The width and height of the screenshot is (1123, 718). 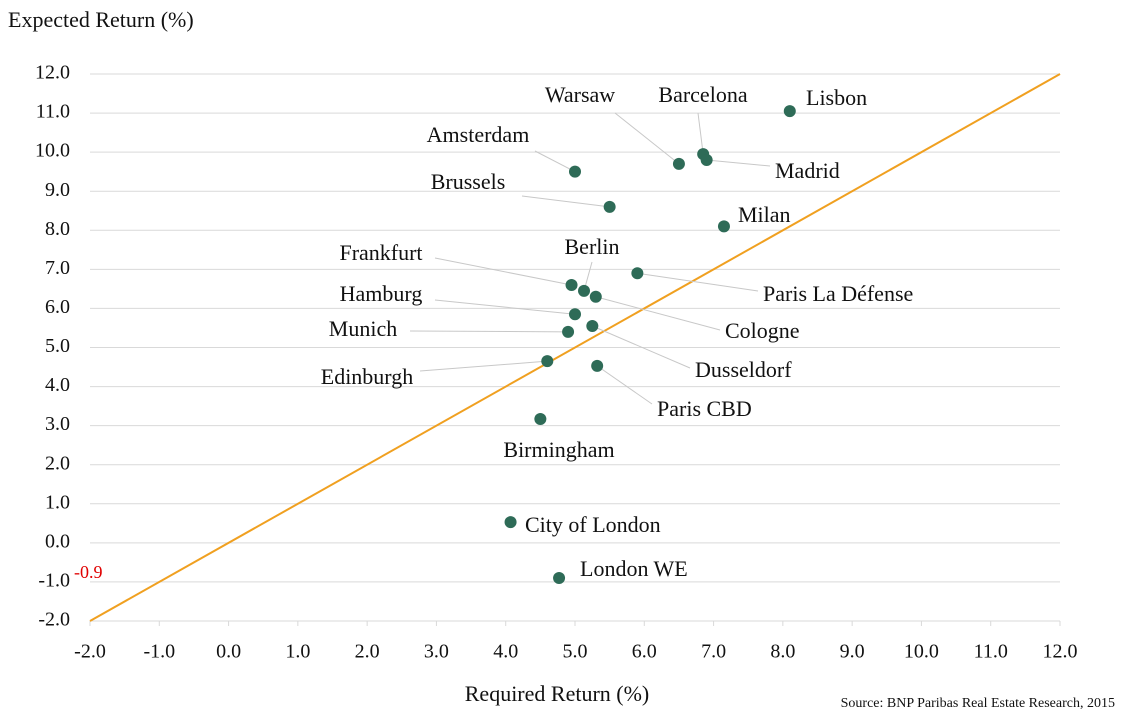 What do you see at coordinates (54, 581) in the screenshot?
I see `y-tick-label: -1.0` at bounding box center [54, 581].